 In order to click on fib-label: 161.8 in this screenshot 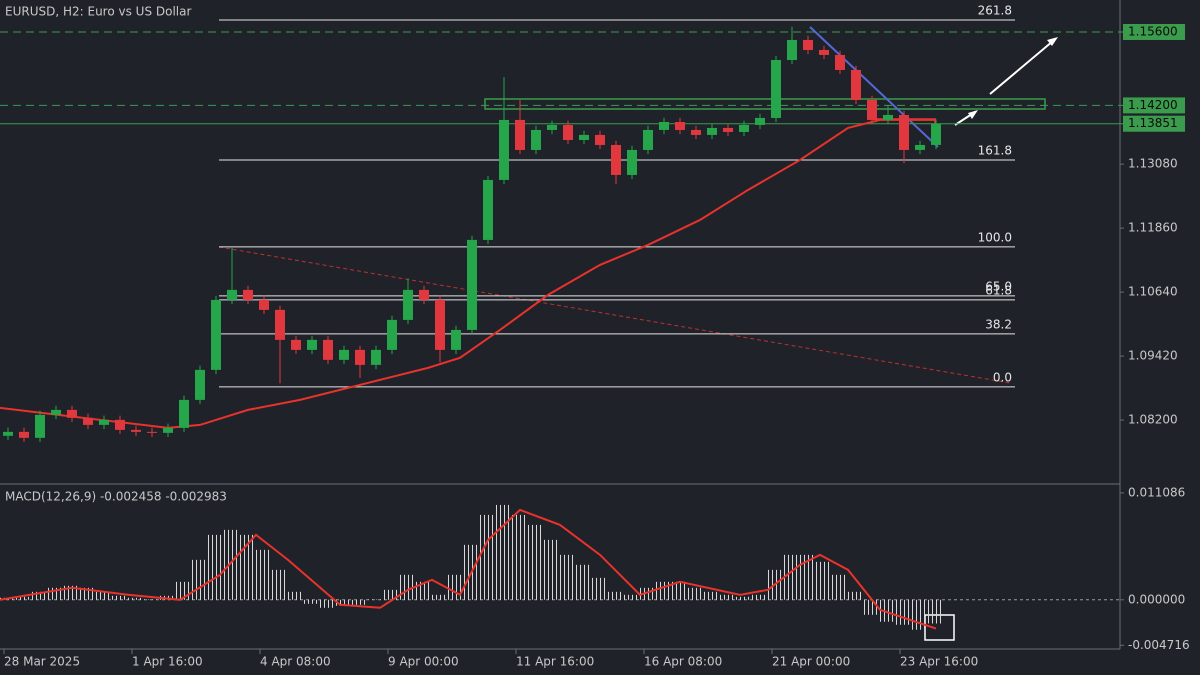, I will do `click(995, 150)`.